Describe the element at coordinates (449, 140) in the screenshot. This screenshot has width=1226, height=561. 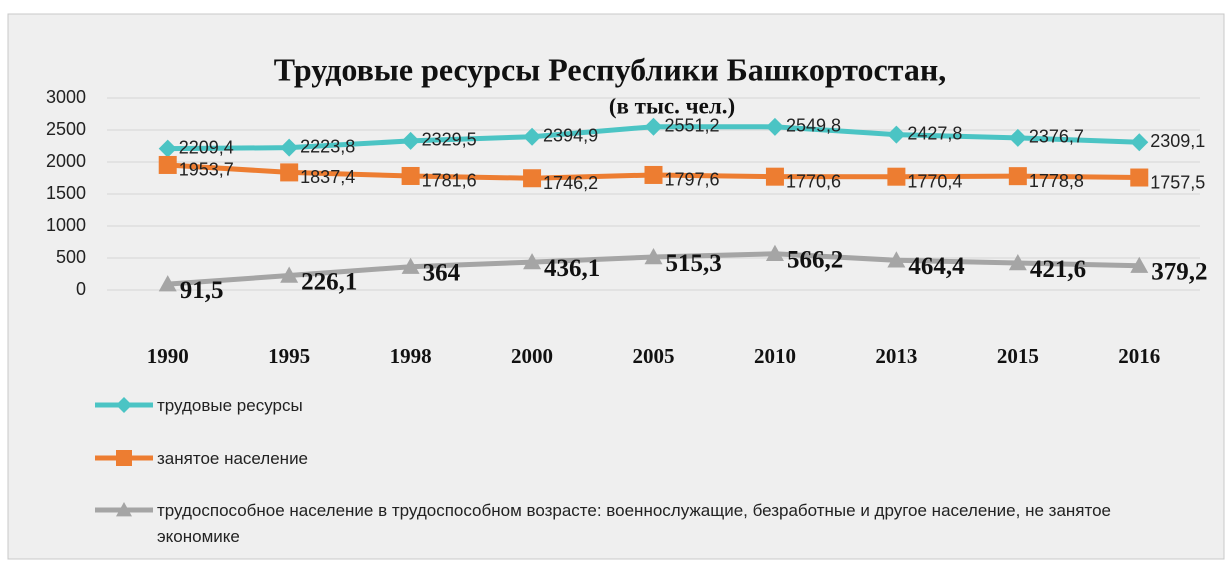
I see `data-label: 2329,5` at that location.